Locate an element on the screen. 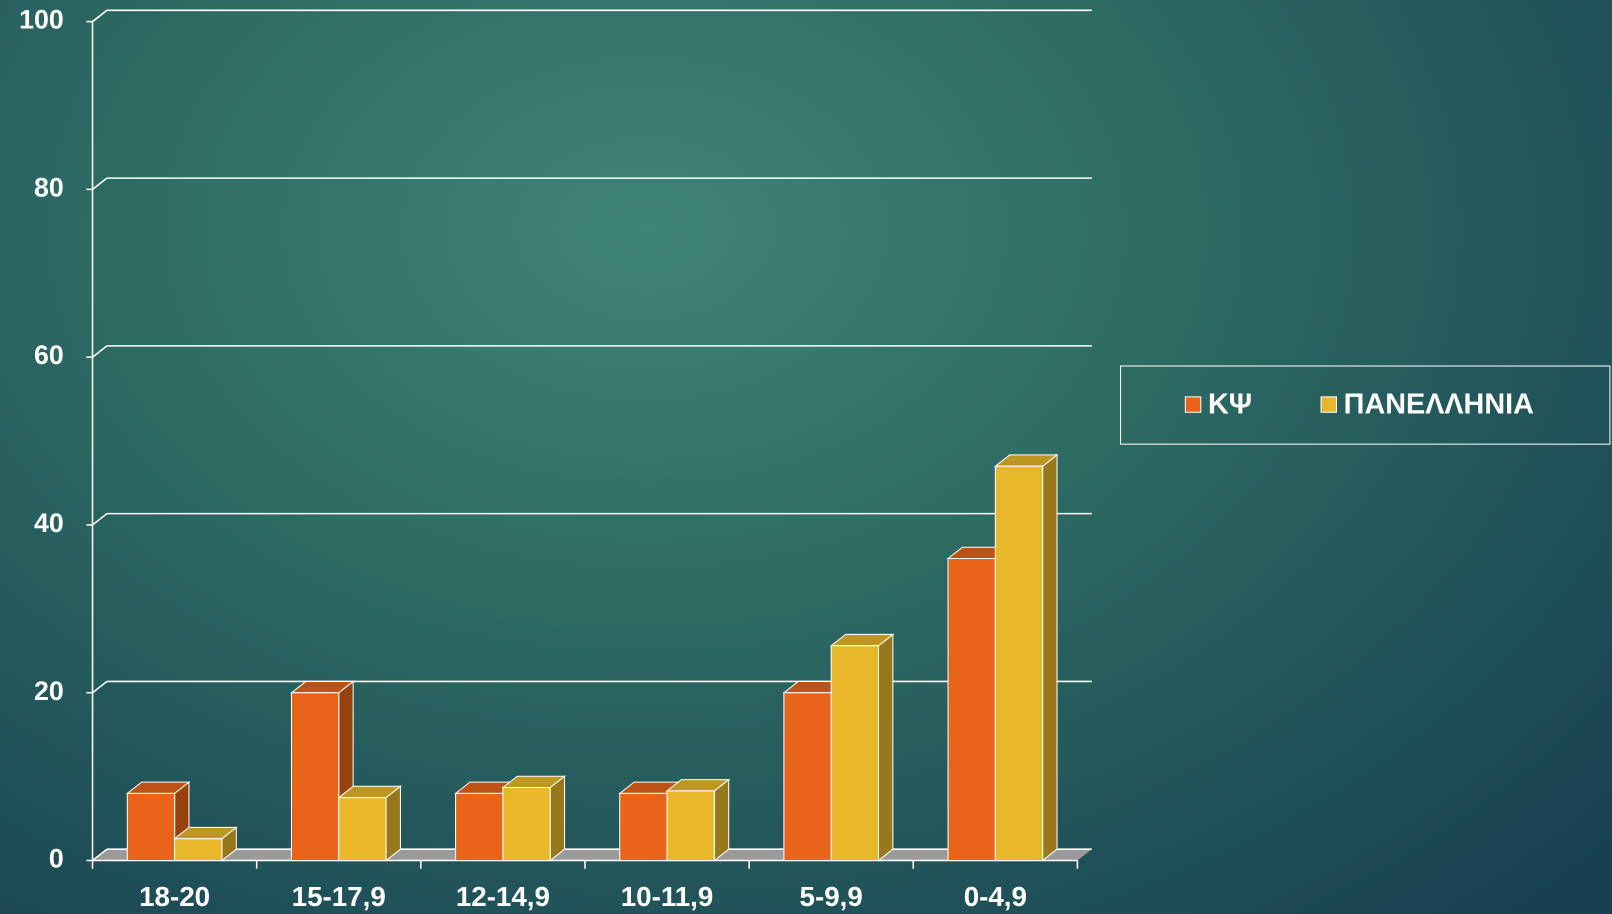 This screenshot has height=914, width=1612. x-tick-label: 18-20 is located at coordinates (174, 896).